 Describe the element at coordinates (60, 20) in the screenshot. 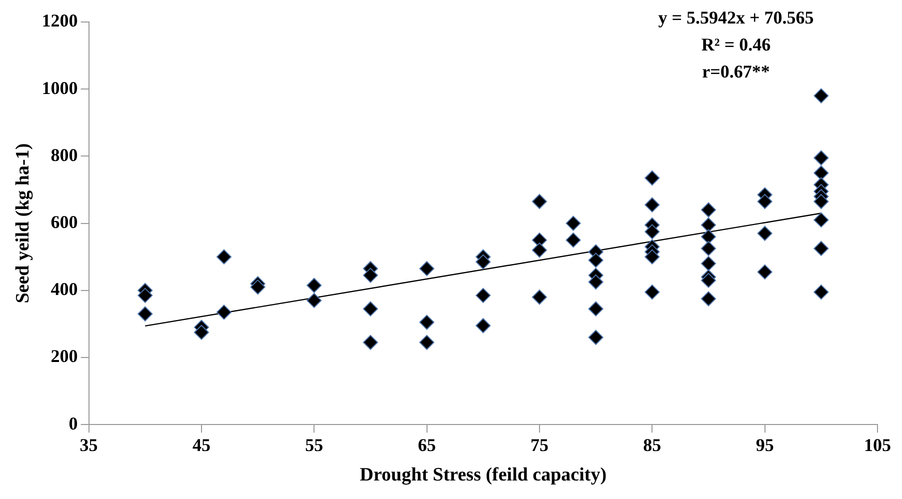

I see `y-tick-label: 1200` at that location.